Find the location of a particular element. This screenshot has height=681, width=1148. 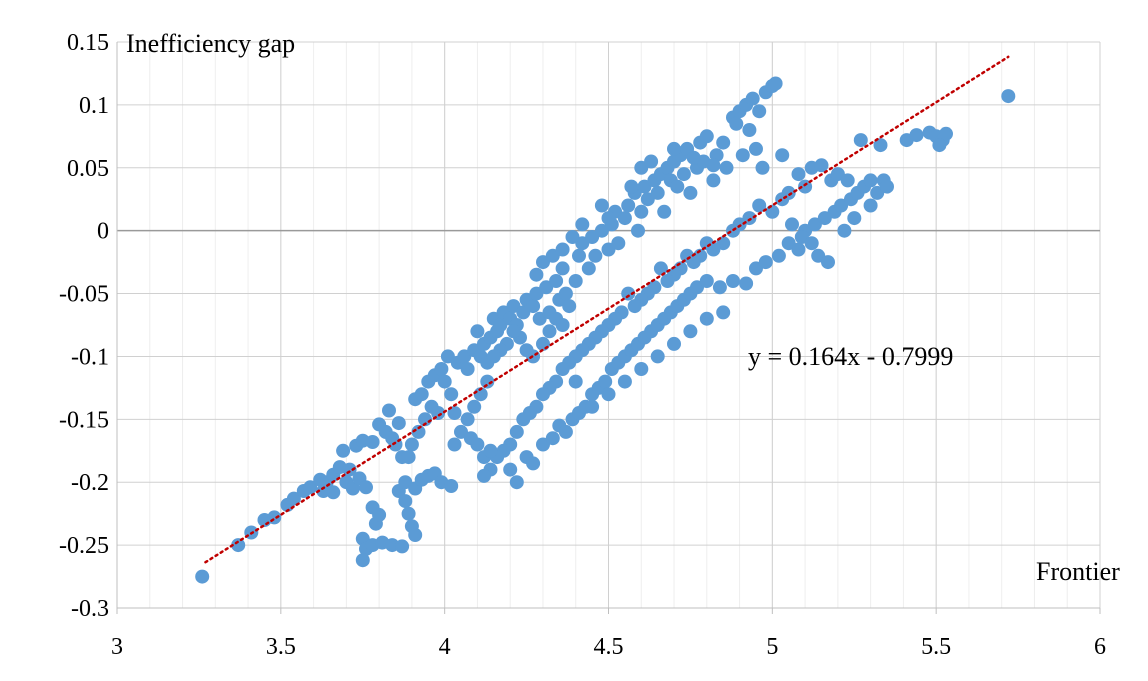

y-tick-label: 0 is located at coordinates (103, 232).